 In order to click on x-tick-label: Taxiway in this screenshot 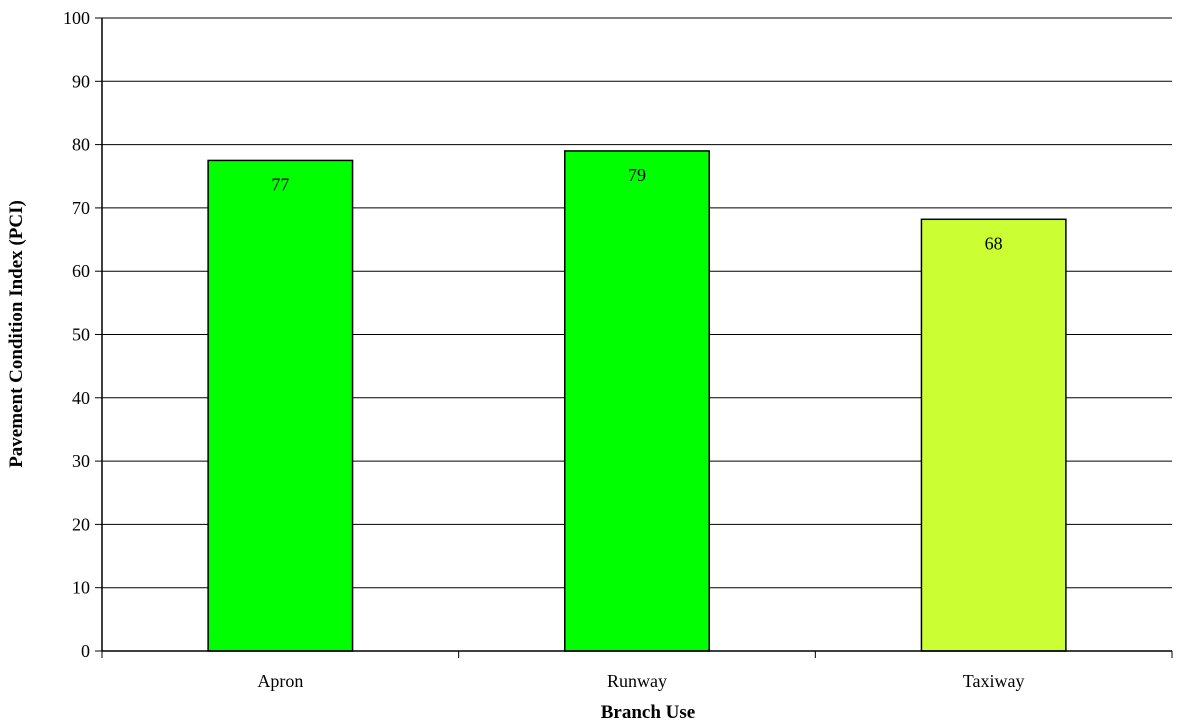, I will do `click(994, 681)`.